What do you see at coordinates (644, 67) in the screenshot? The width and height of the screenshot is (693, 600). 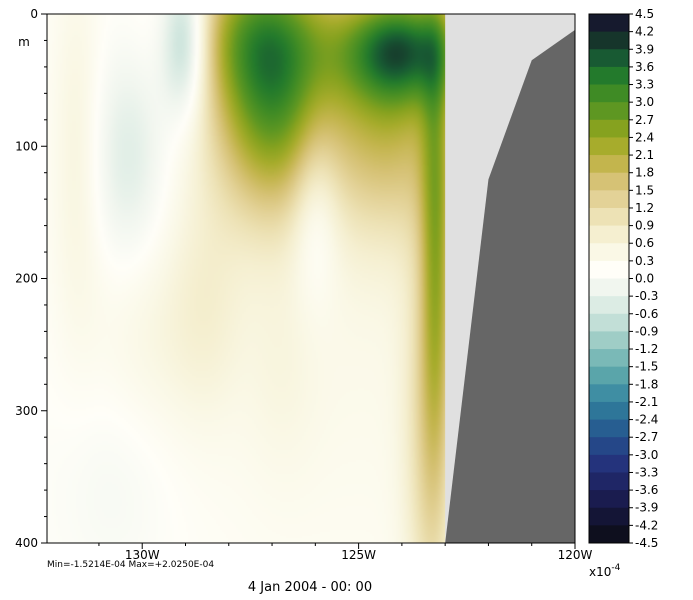 I see `colorbar-label: 3.6` at bounding box center [644, 67].